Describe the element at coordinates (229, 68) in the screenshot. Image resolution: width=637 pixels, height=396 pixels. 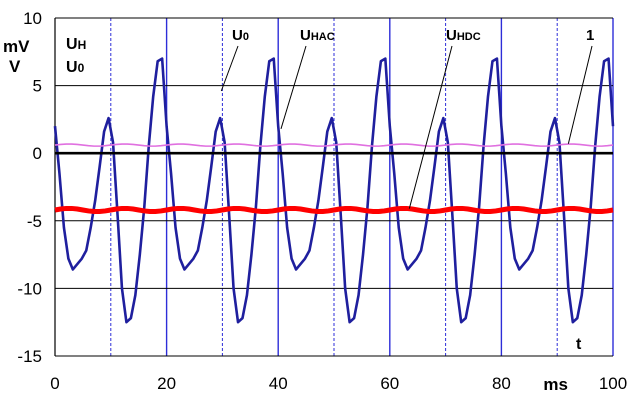
I see `callout-line-u0` at that location.